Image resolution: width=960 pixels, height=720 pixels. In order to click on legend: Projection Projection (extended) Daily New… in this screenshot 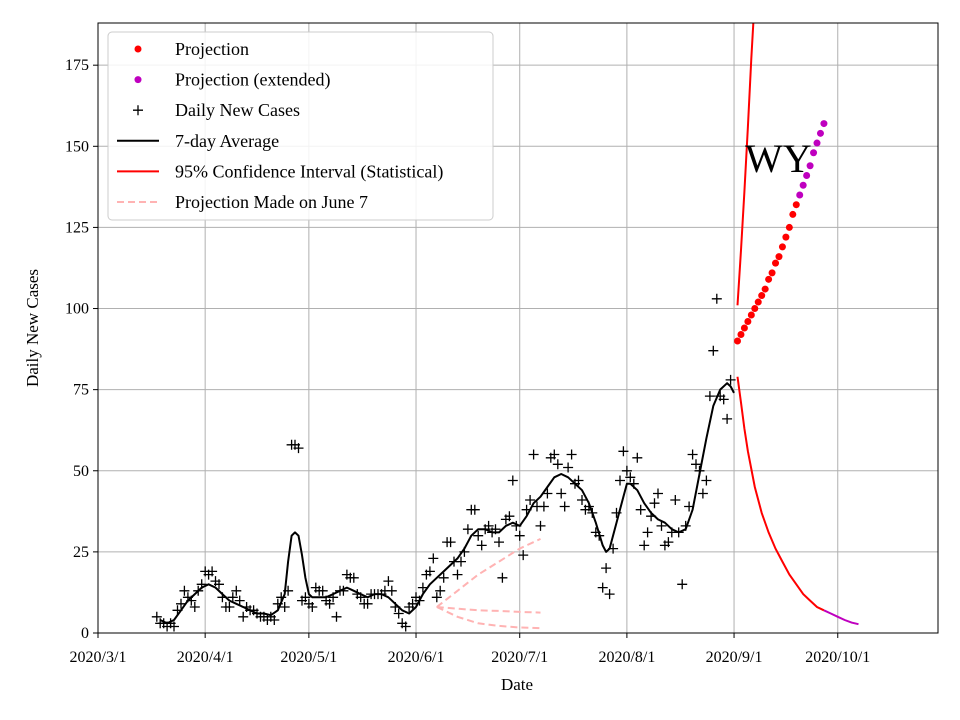, I will do `click(300, 126)`.